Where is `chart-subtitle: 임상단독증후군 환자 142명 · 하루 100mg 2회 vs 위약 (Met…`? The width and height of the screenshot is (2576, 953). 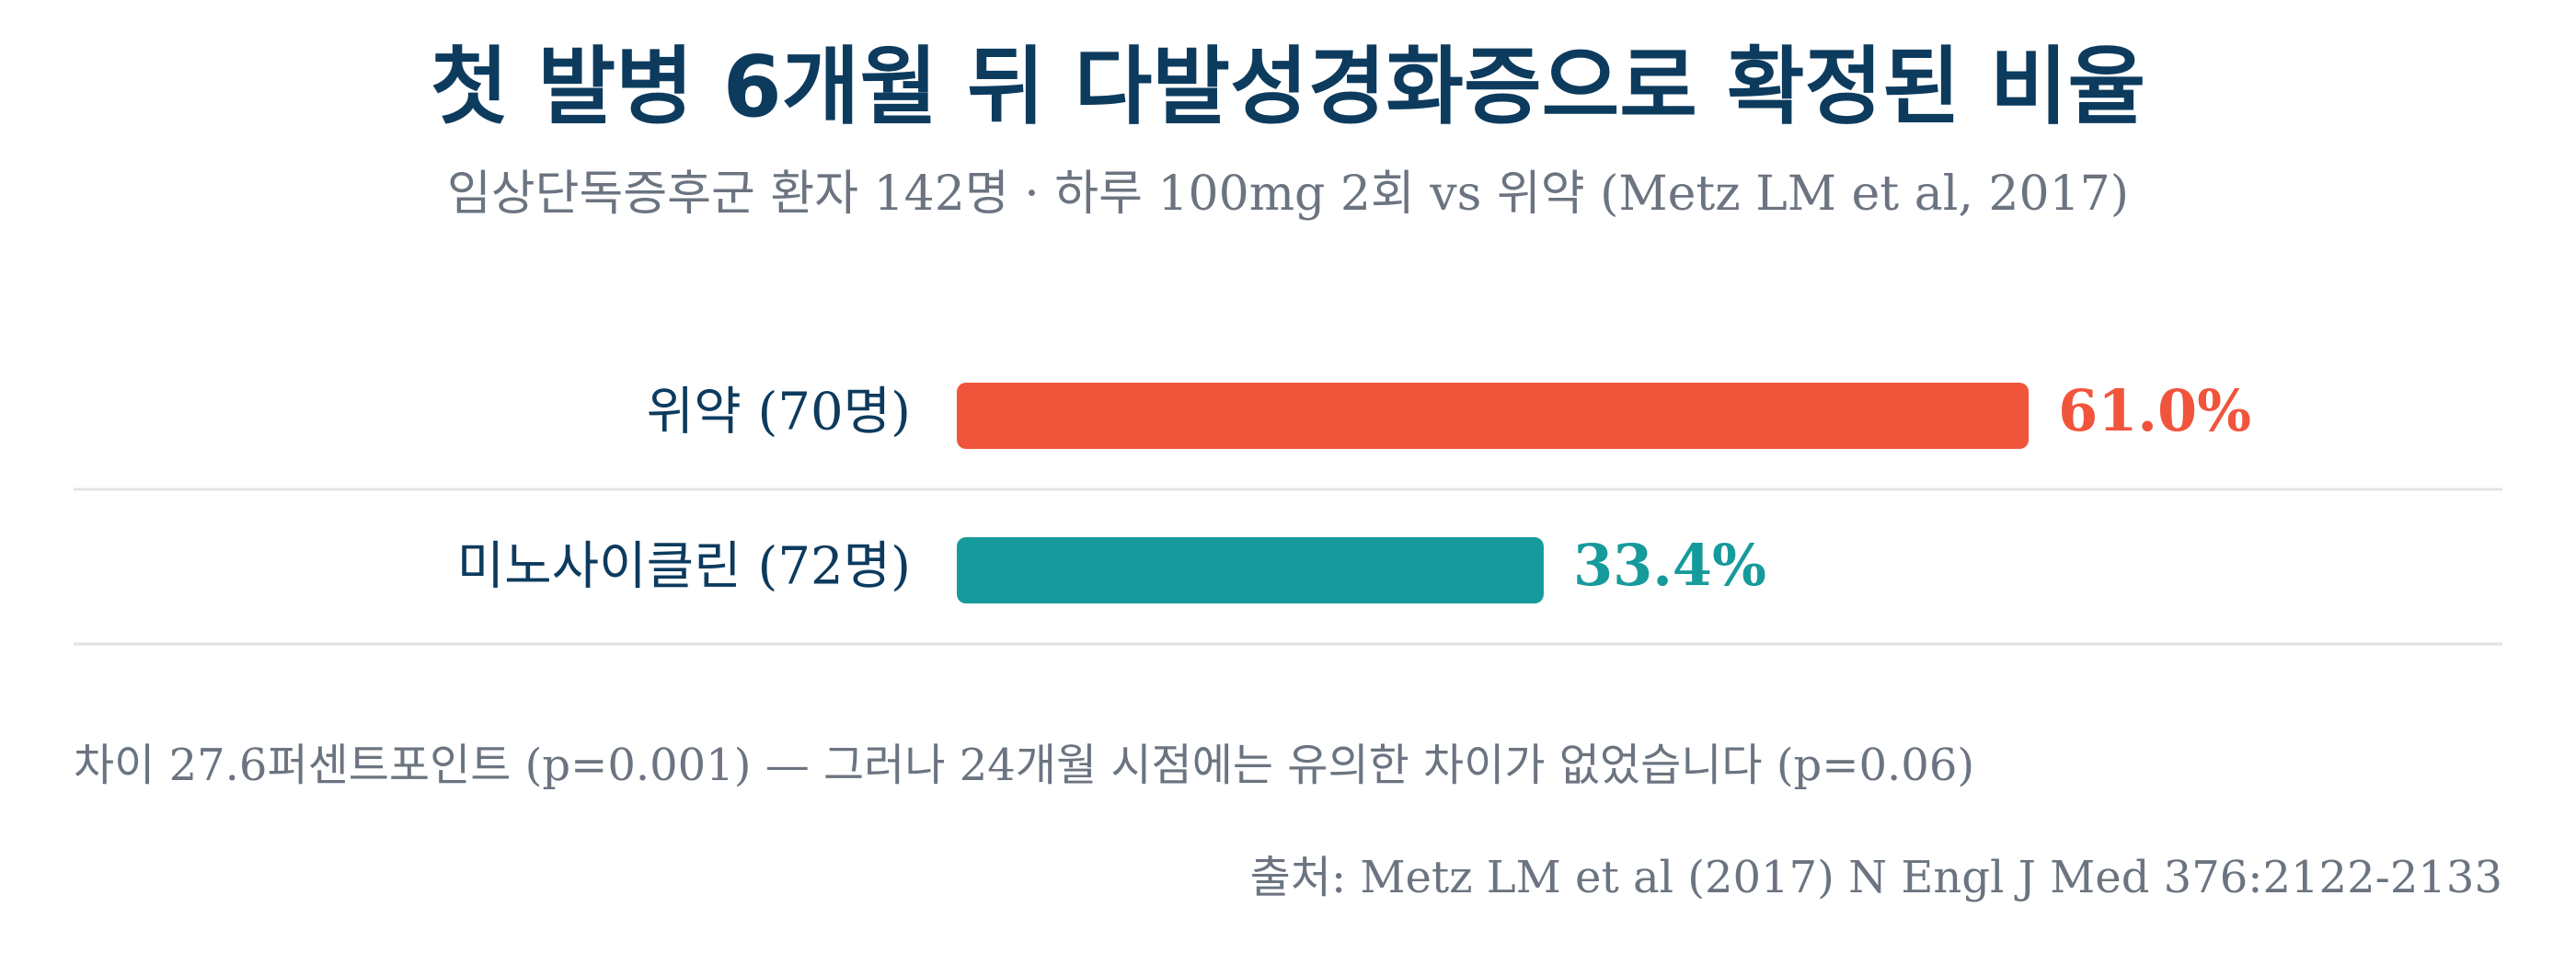
chart-subtitle: 임상단독증후군 환자 142명 · 하루 100mg 2회 vs 위약 (Met… is located at coordinates (1288, 194).